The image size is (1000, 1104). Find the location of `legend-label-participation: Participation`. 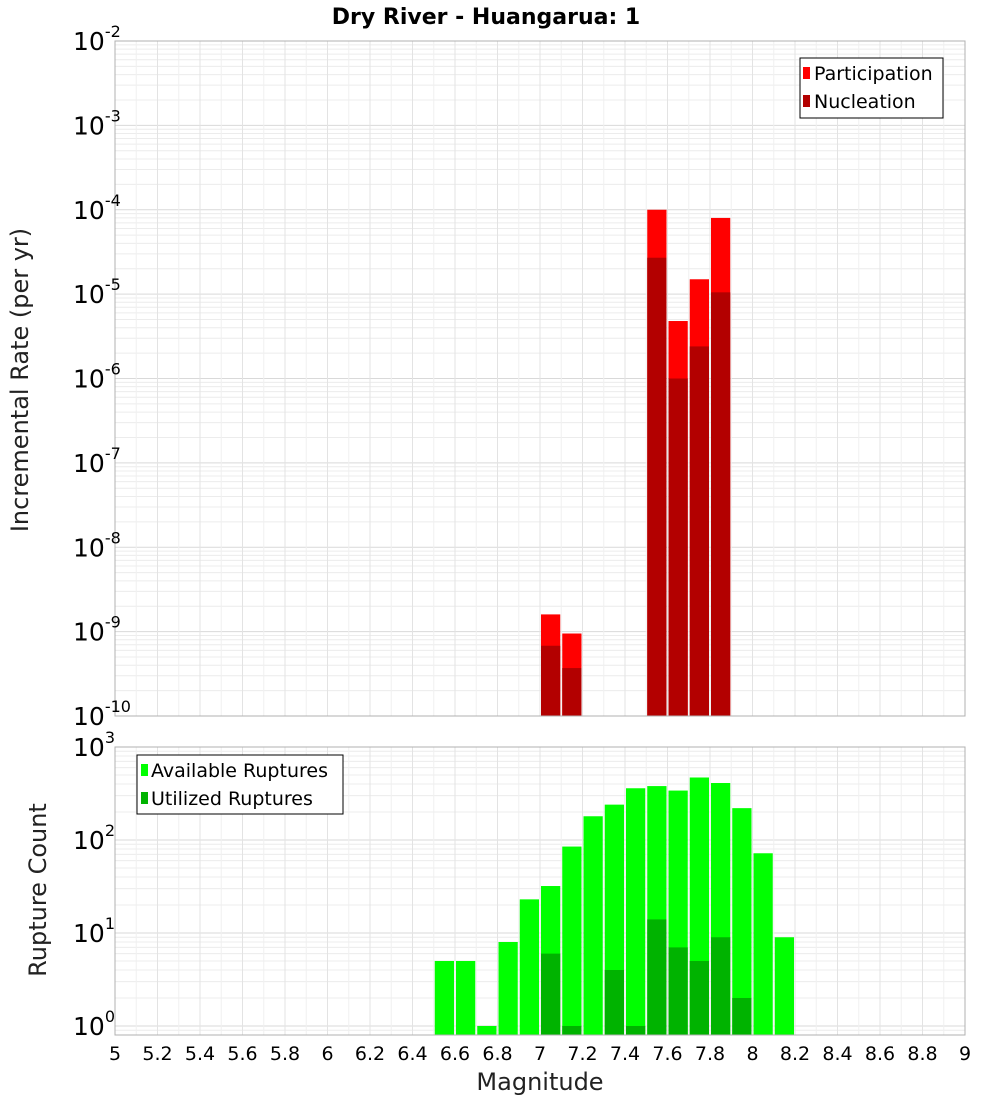

legend-label-participation: Participation is located at coordinates (873, 74).